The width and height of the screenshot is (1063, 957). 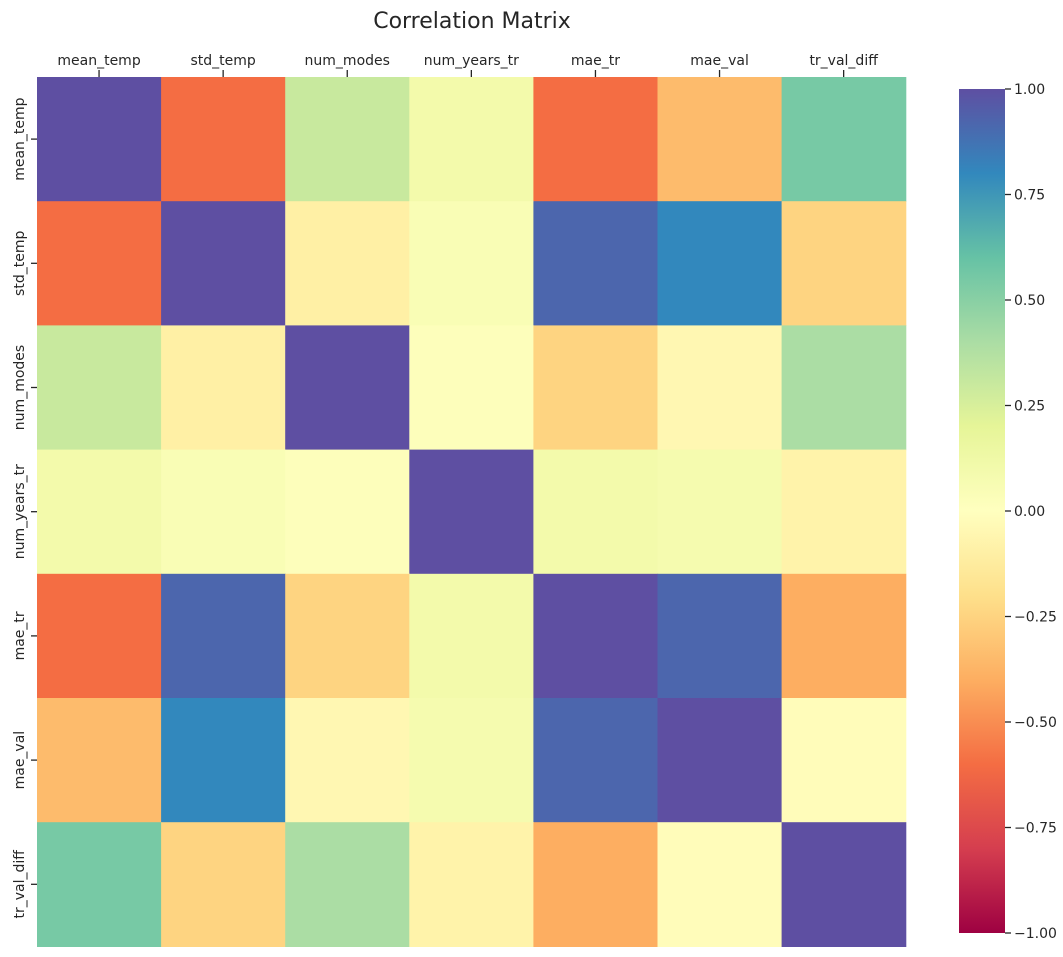 I want to click on colorbar-tick-label: −1.00, so click(x=1035, y=934).